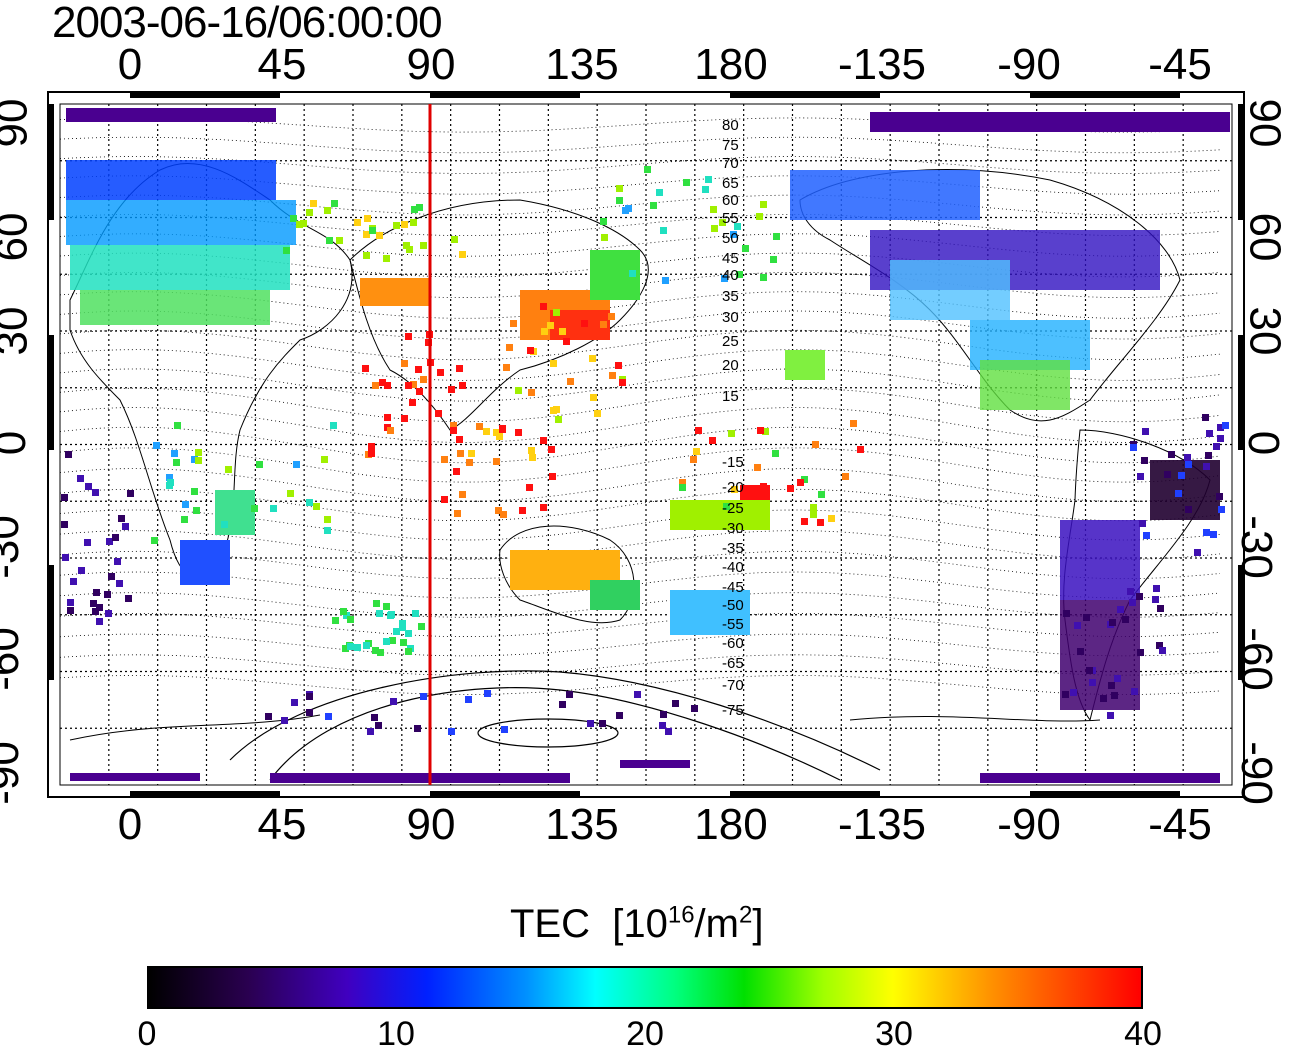  I want to click on magnetic-lat-label: 80, so click(730, 125).